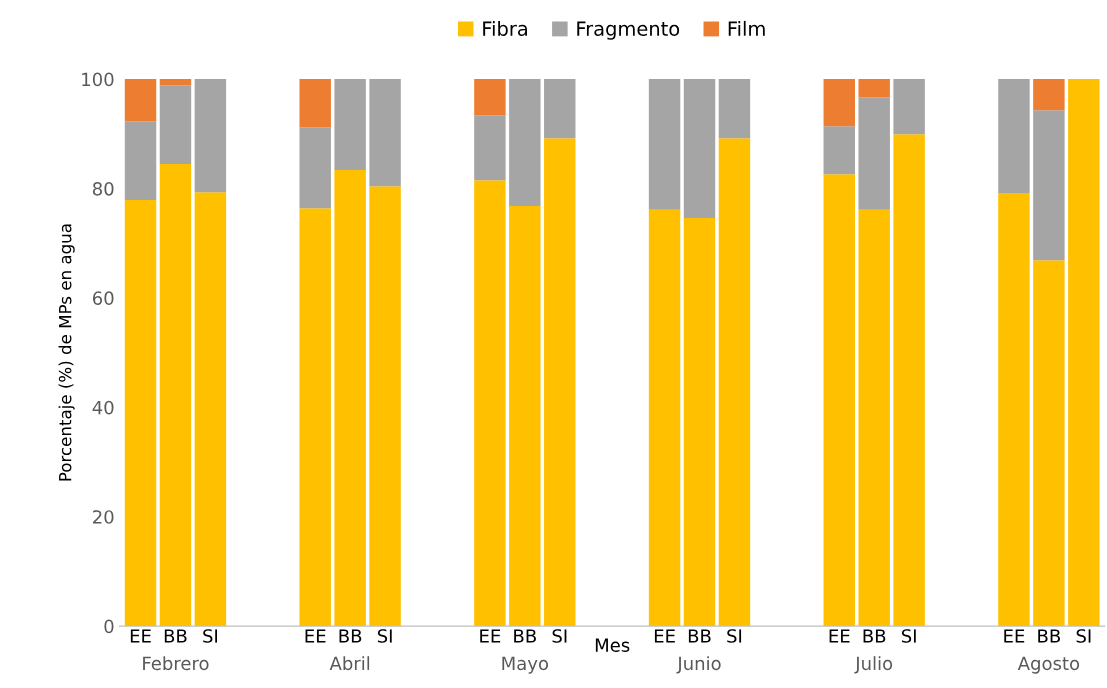 Image resolution: width=1107 pixels, height=688 pixels. I want to click on y-tick-label: 40, so click(103, 407).